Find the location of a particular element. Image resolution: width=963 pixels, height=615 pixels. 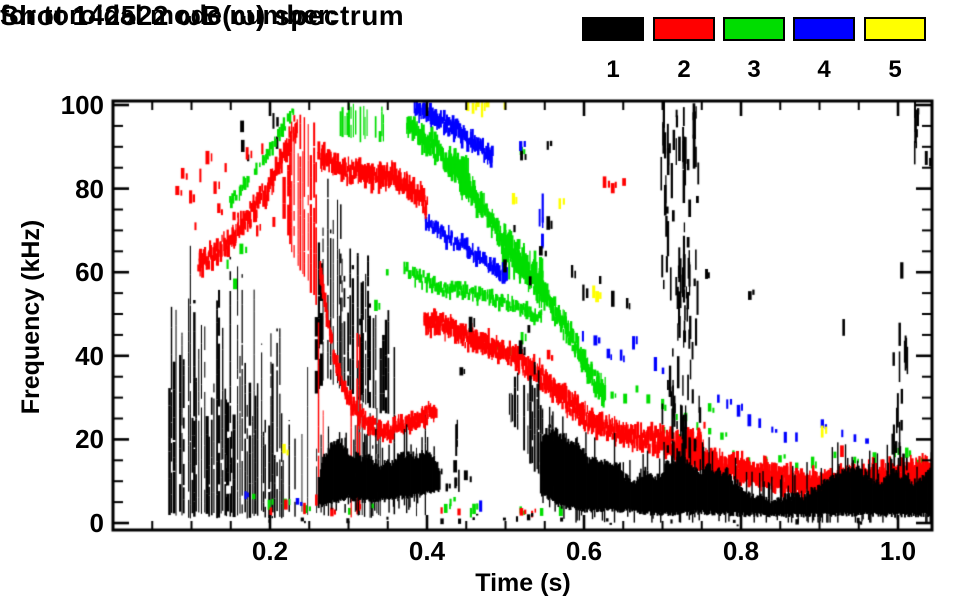

y-axis-title: Frequency (kHz) is located at coordinates (31, 317).